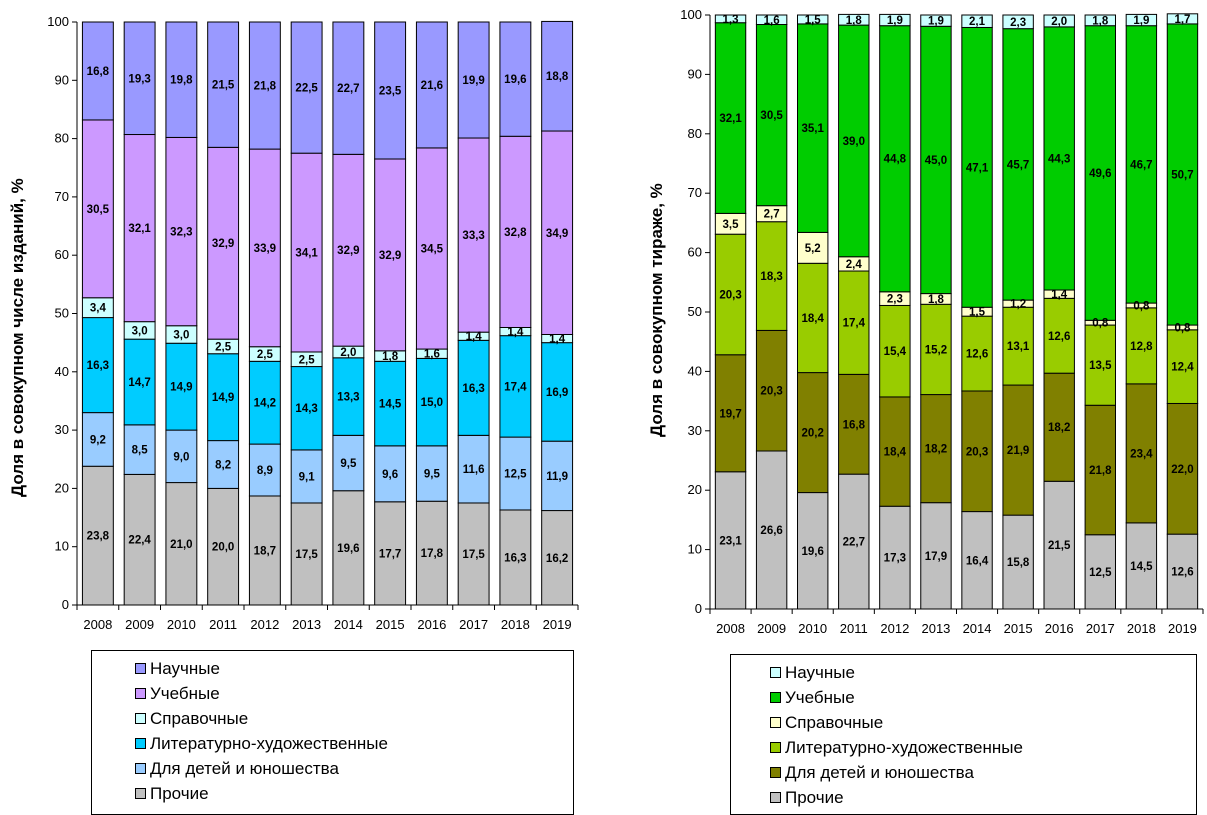 The width and height of the screenshot is (1207, 815). Describe the element at coordinates (977, 452) in the screenshot. I see `data-label: 20,3` at that location.